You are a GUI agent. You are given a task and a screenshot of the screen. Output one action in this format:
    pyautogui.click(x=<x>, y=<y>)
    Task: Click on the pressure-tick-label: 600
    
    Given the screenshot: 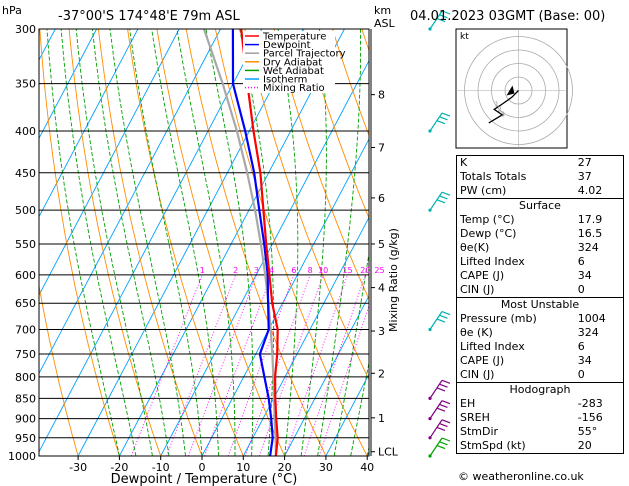 What is the action you would take?
    pyautogui.click(x=25, y=275)
    